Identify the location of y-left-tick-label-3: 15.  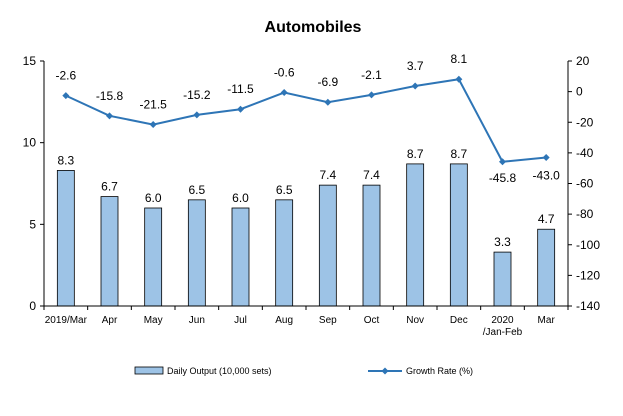
(30, 61).